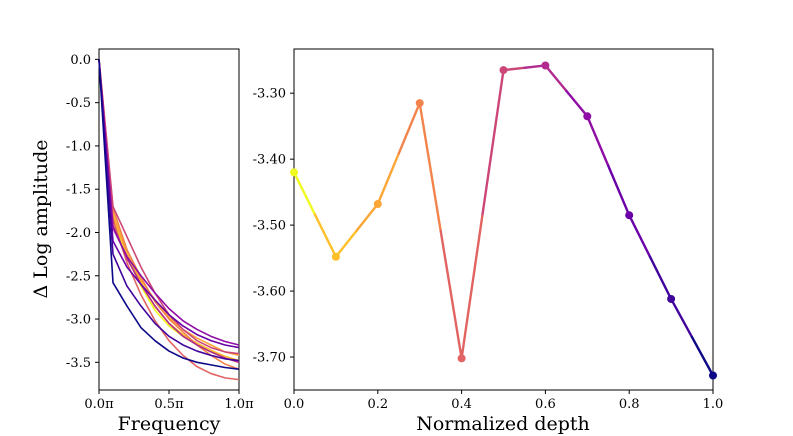 The height and width of the screenshot is (436, 793). Describe the element at coordinates (169, 404) in the screenshot. I see `x-tick-label: 0.5π` at that location.